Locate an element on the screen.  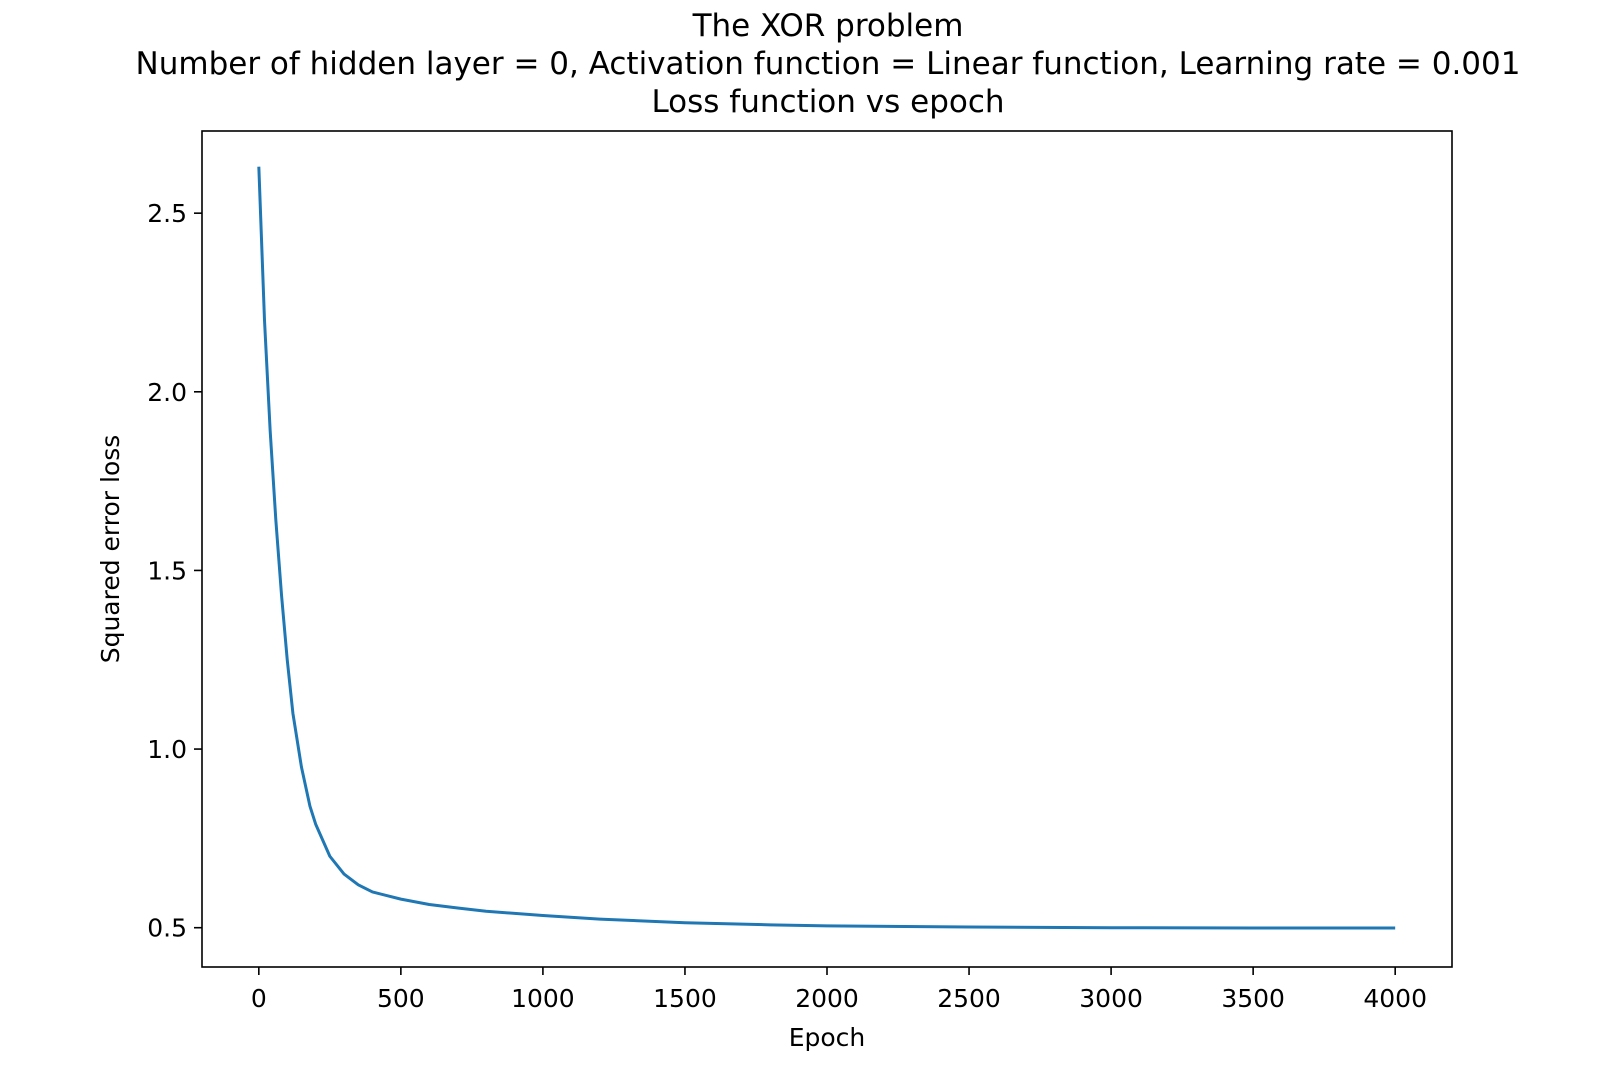
y-axis-label: Squared error loss is located at coordinates (110, 549).